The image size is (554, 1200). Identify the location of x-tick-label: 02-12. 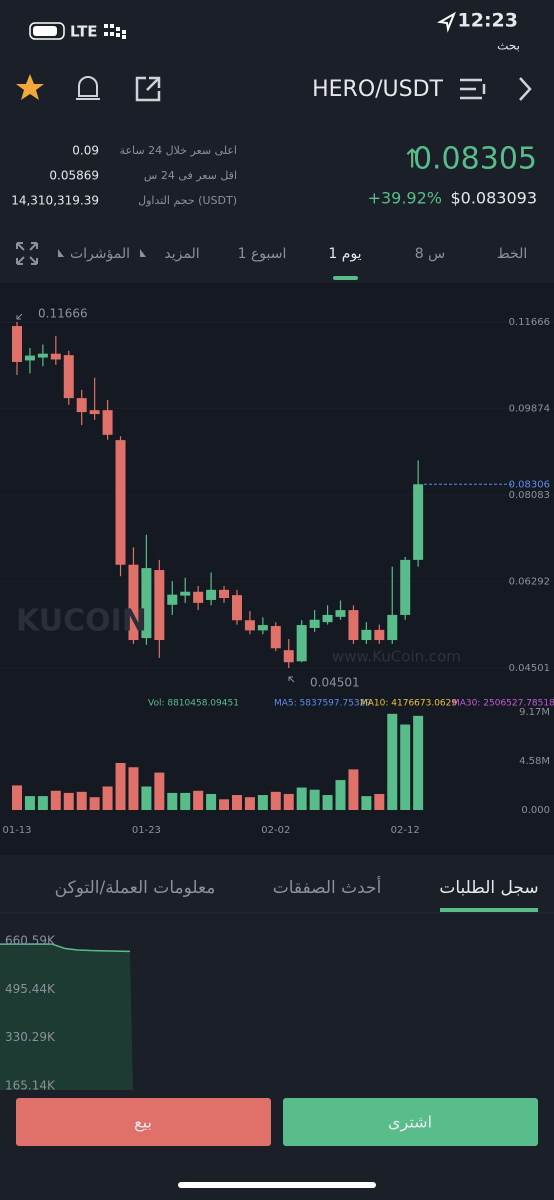
(405, 830).